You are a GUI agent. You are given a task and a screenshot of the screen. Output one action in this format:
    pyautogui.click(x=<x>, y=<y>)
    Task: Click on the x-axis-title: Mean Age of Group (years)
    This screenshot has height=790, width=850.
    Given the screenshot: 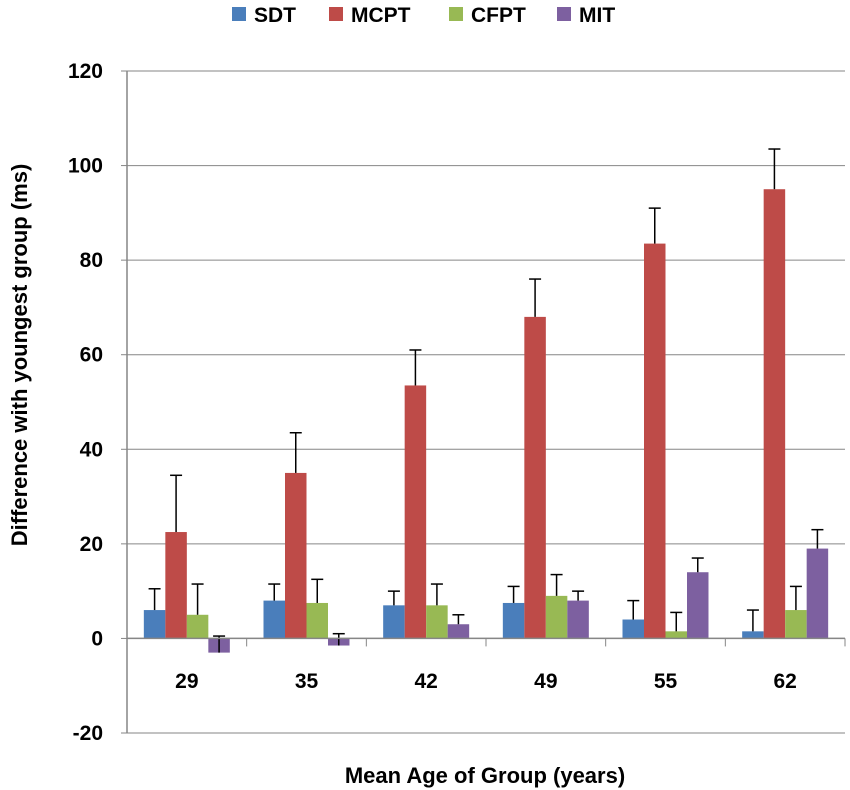 What is the action you would take?
    pyautogui.click(x=485, y=775)
    